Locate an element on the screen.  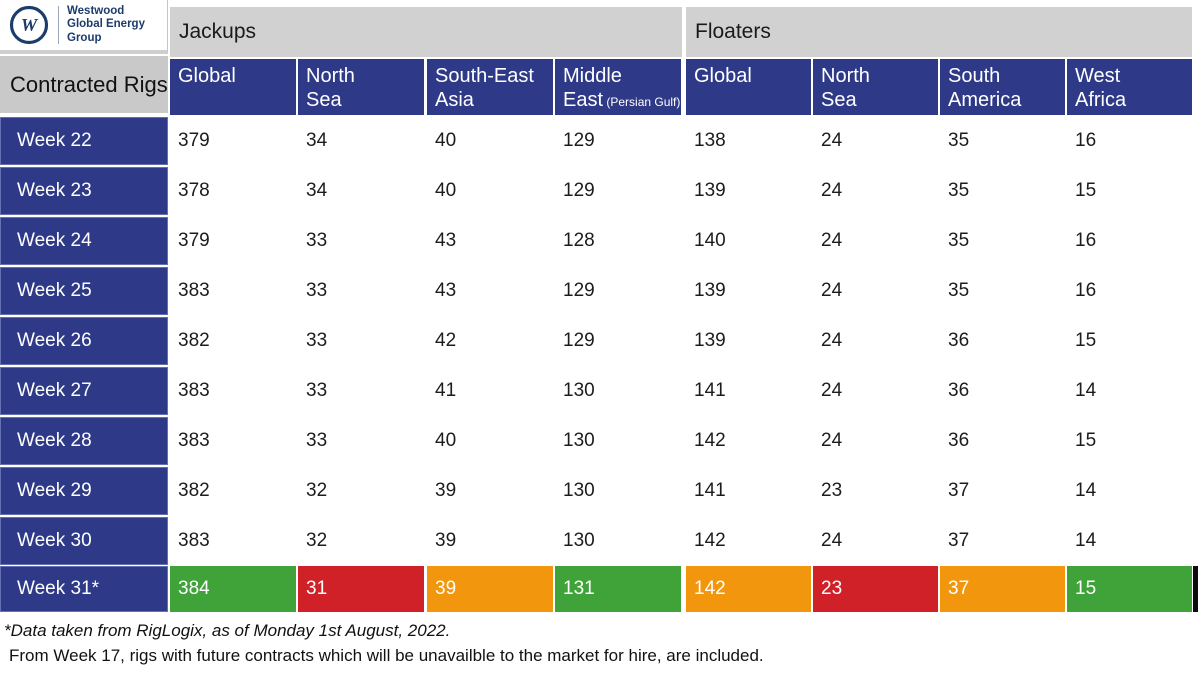
svg-text: W is located at coordinates (30, 25).